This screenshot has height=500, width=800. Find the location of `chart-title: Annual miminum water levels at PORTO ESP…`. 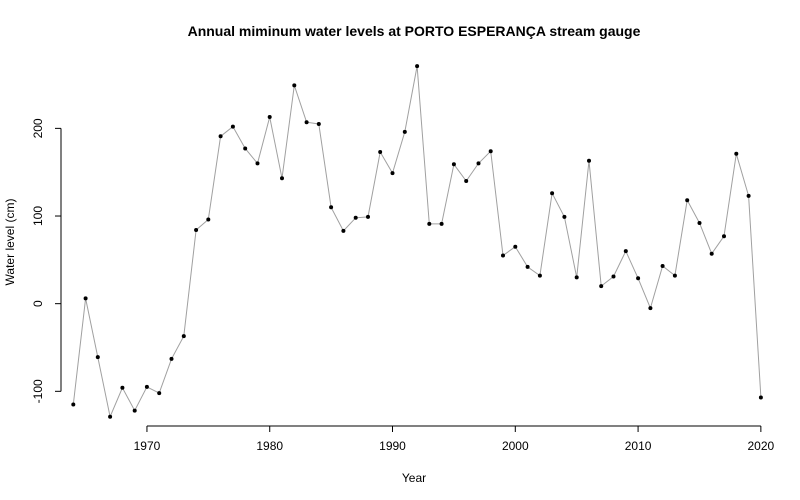

chart-title: Annual miminum water levels at PORTO ESP… is located at coordinates (414, 31).